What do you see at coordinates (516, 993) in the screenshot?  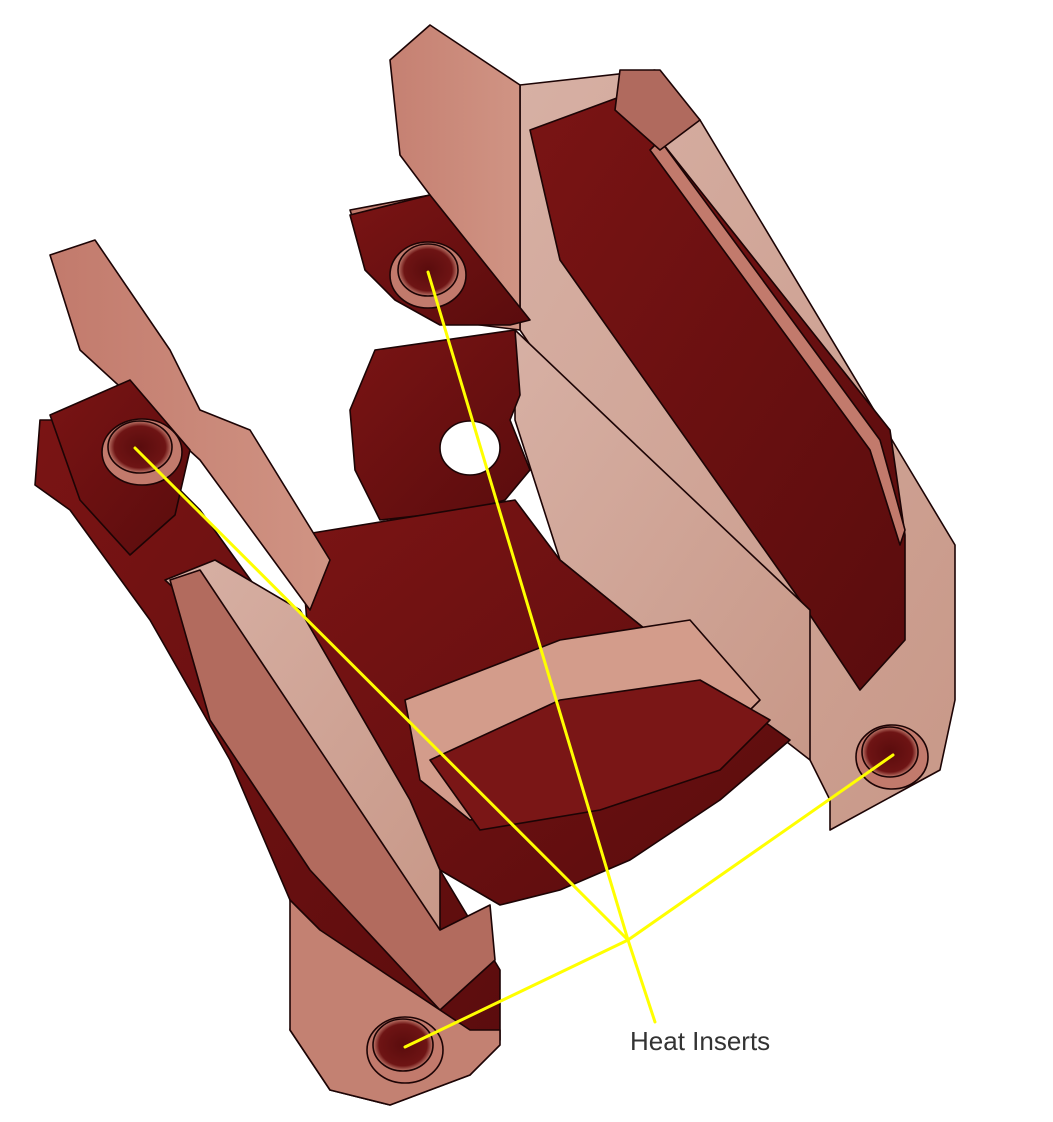 I see `leader-to-bottom-insert` at bounding box center [516, 993].